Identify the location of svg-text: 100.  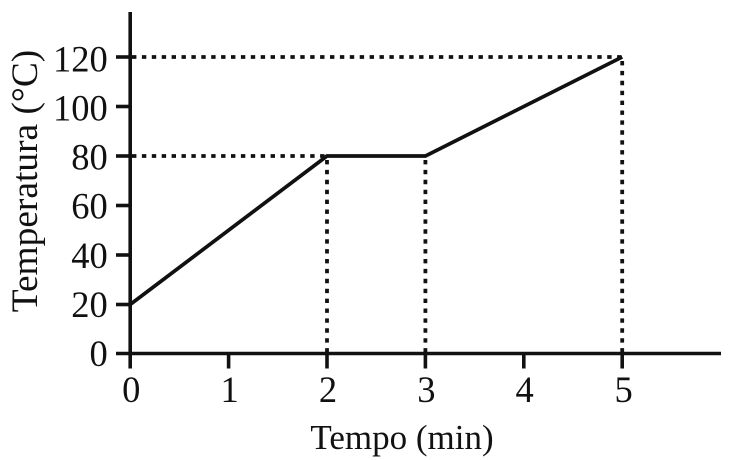
(80, 108).